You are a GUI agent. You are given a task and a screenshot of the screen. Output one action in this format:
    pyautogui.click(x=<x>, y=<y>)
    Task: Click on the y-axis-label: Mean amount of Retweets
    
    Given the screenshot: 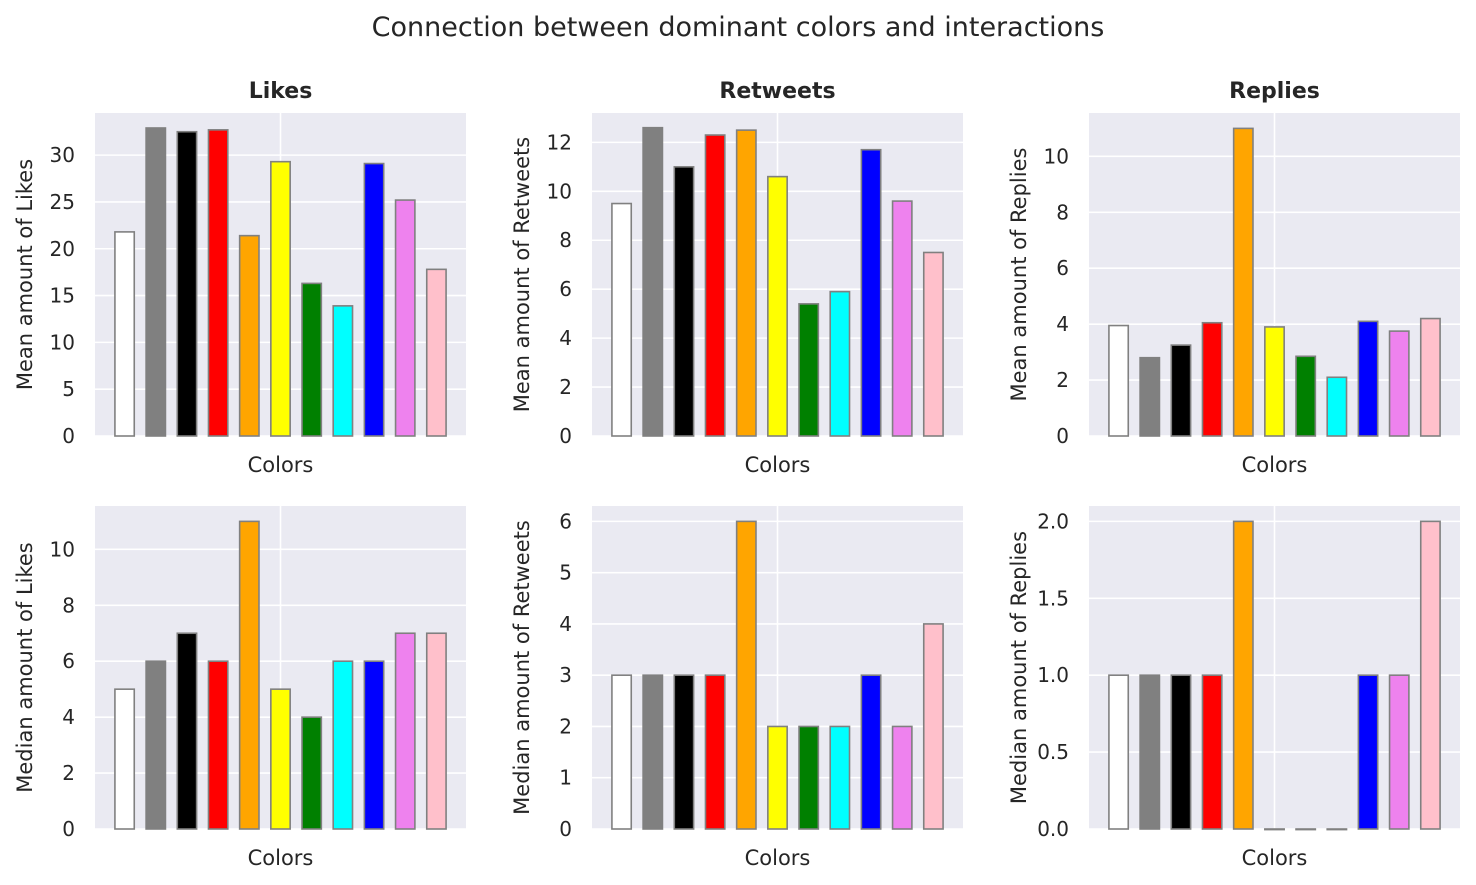 What is the action you would take?
    pyautogui.click(x=522, y=275)
    